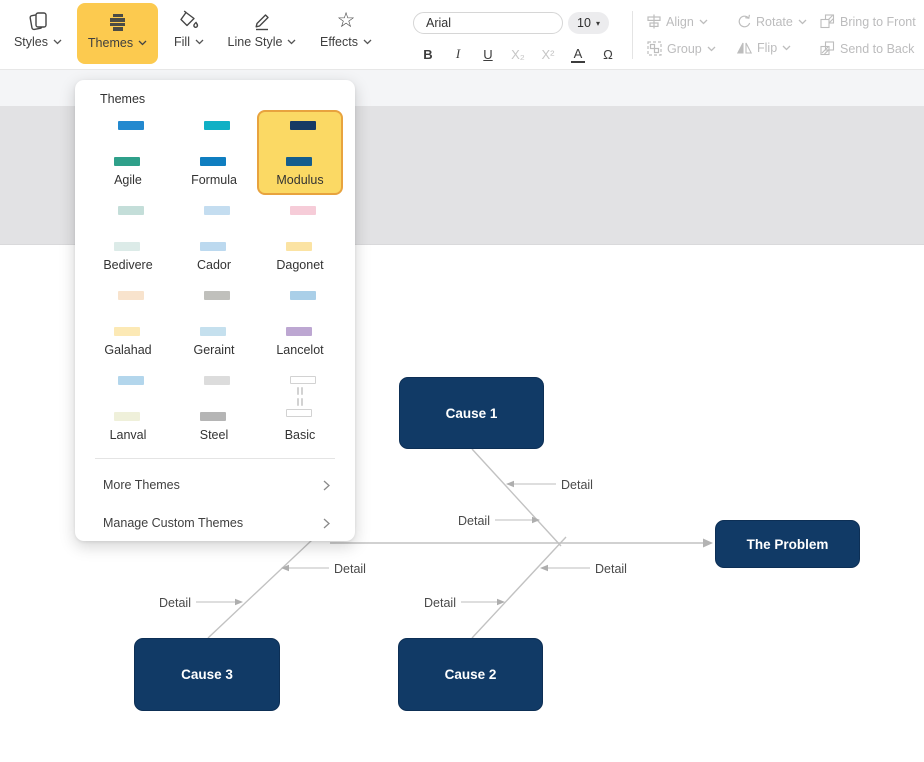 This screenshot has width=924, height=762. What do you see at coordinates (608, 54) in the screenshot?
I see `special-characters-button: Ω` at bounding box center [608, 54].